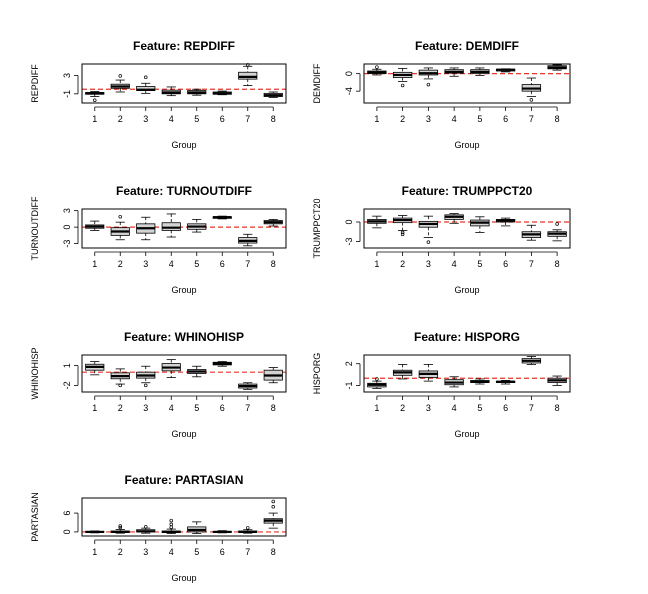 This screenshot has width=648, height=594. What do you see at coordinates (441, 94) in the screenshot?
I see `chart-panel-2: Feature: DEMDIFF 1 2 3 4 5 6 7 8 Group -4 0 DEMDIFF` at bounding box center [441, 94].